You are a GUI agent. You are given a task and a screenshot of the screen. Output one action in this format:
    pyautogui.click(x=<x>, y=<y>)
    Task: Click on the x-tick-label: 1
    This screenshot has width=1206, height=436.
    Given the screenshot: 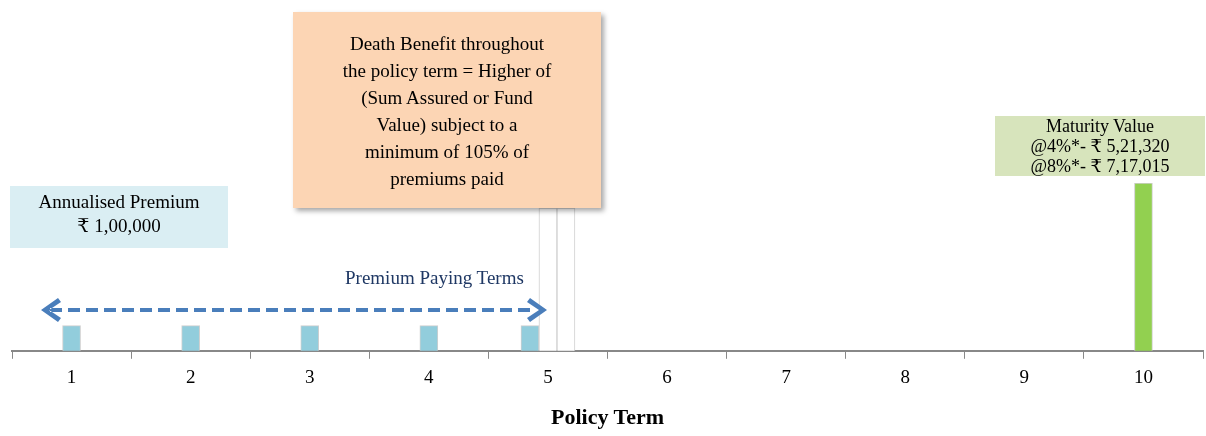 What is the action you would take?
    pyautogui.click(x=71, y=377)
    